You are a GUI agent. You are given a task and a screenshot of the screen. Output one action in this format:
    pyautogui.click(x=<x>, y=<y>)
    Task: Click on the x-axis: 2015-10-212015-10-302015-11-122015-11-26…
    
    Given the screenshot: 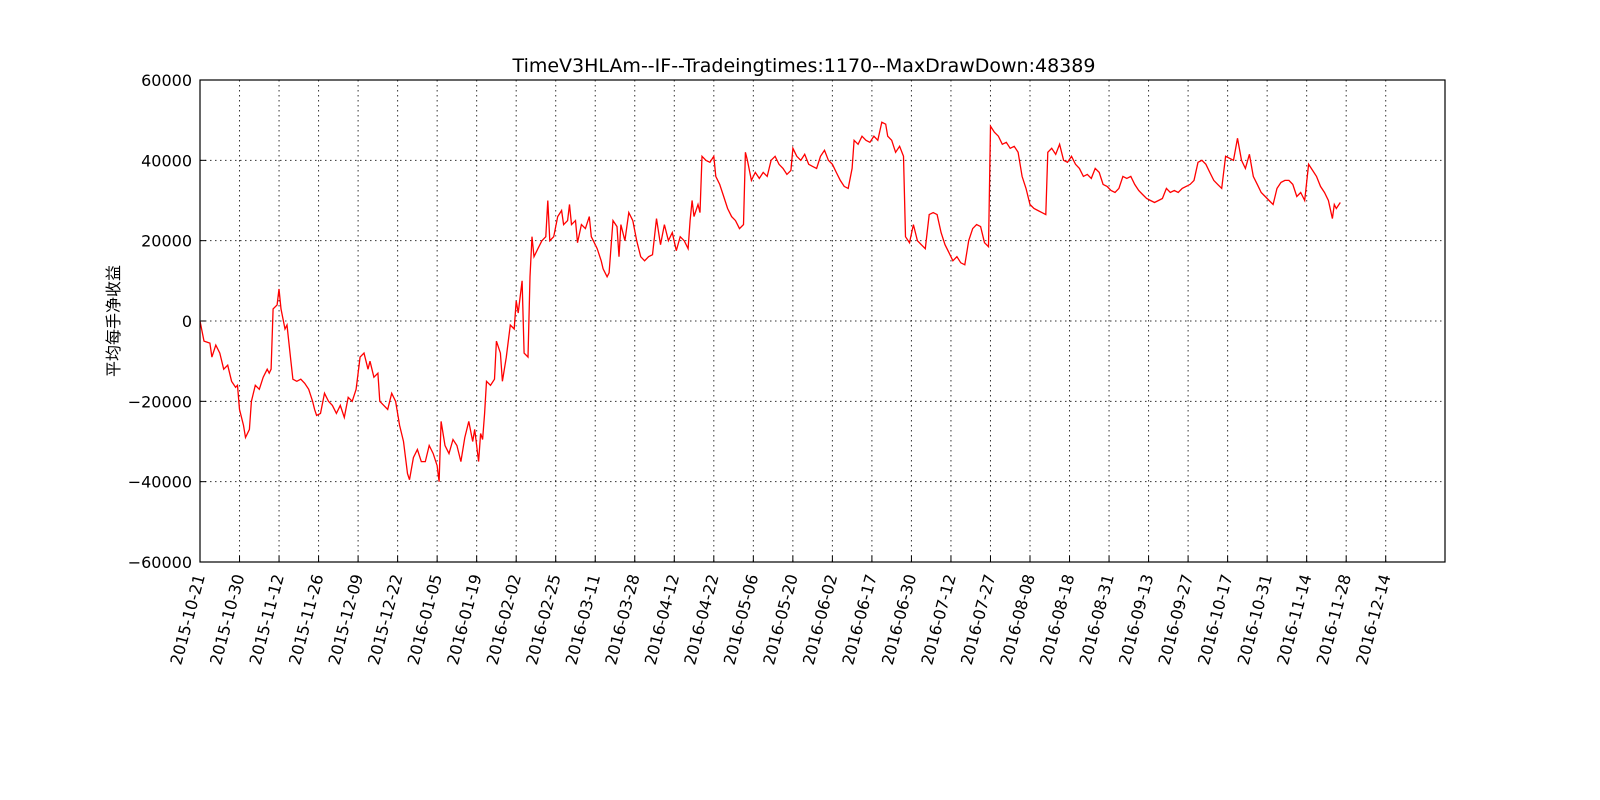 What is the action you would take?
    pyautogui.click(x=780, y=611)
    